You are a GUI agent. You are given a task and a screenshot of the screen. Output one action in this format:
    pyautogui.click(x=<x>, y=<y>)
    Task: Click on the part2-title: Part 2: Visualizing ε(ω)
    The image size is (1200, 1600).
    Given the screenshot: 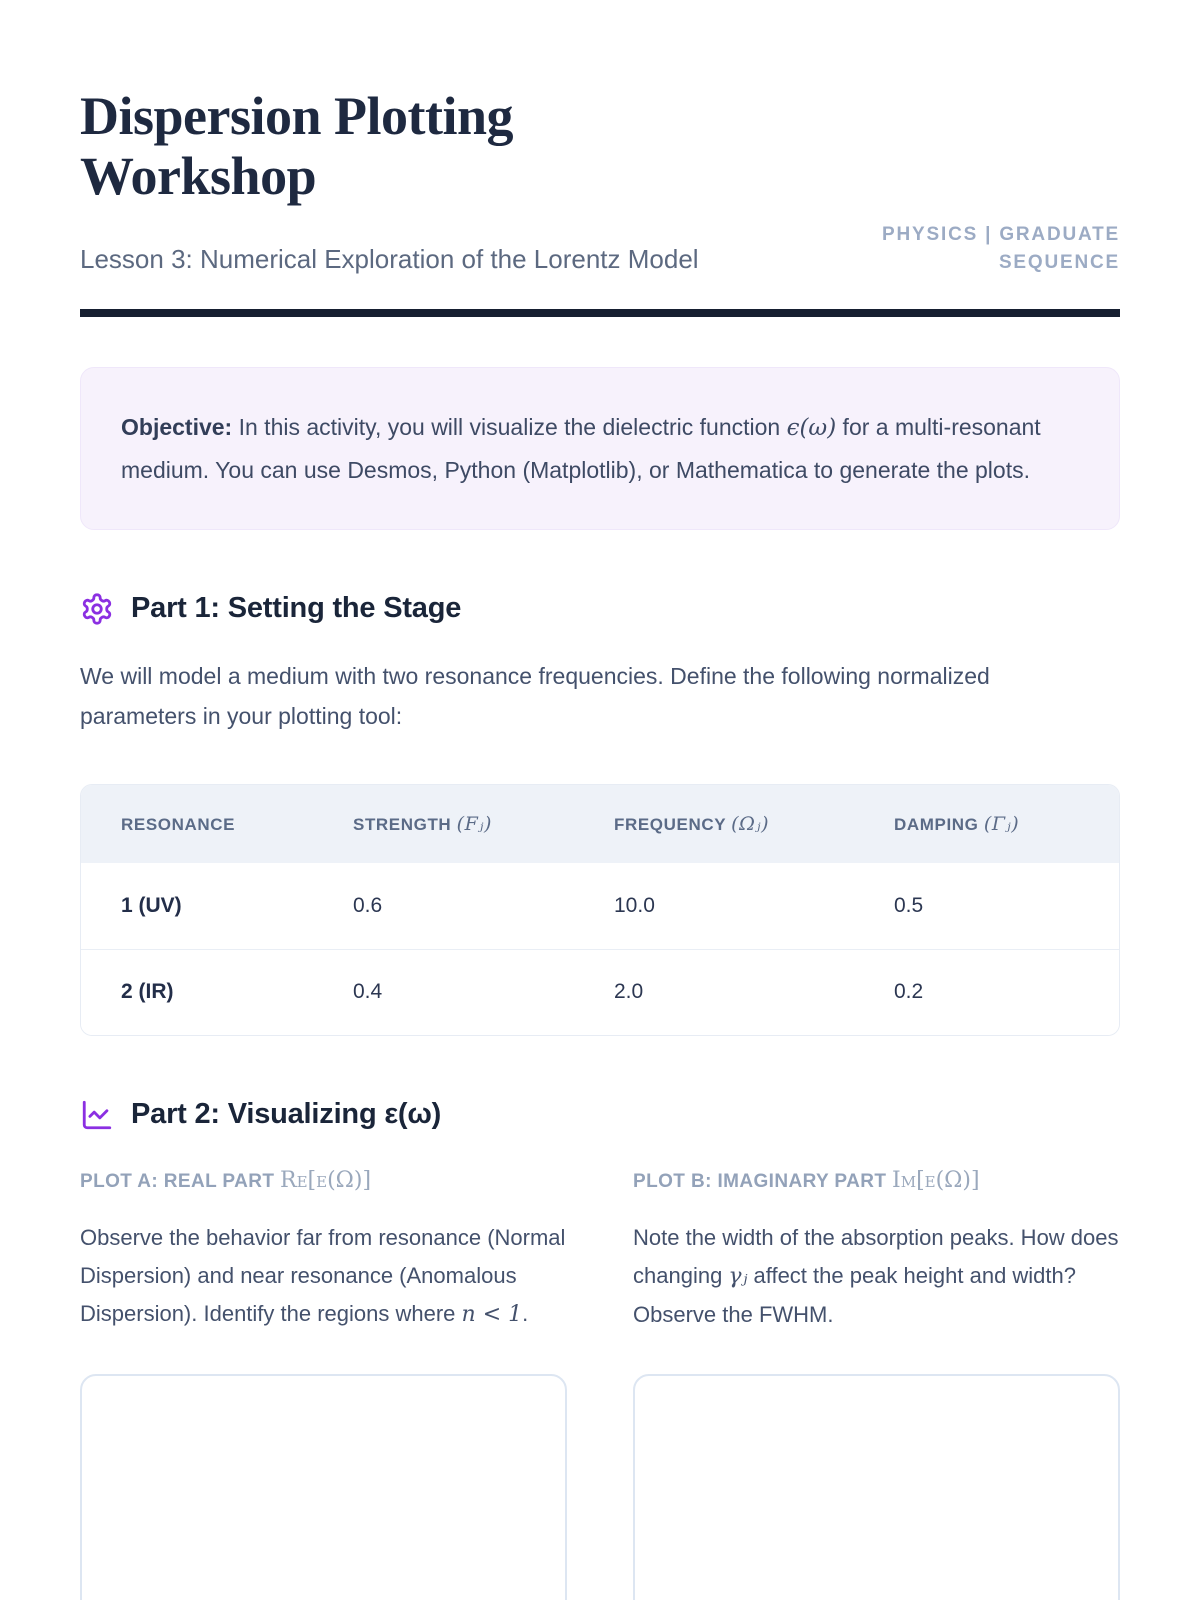 What is the action you would take?
    pyautogui.click(x=286, y=1114)
    